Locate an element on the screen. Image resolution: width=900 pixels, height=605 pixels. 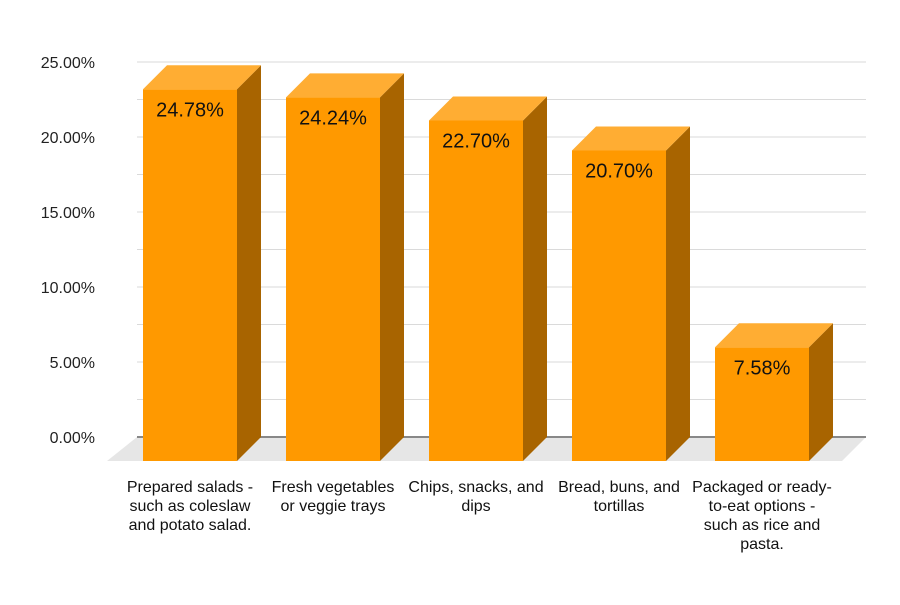
y-tick-label: 10.00% is located at coordinates (68, 288).